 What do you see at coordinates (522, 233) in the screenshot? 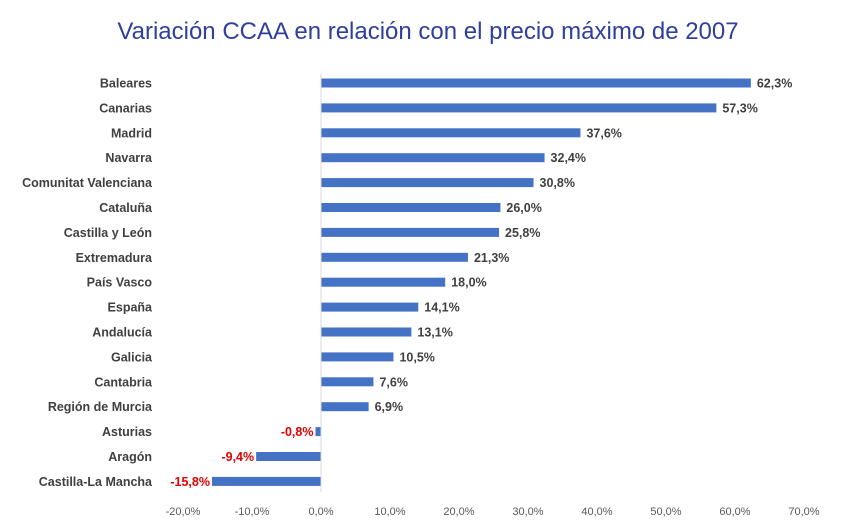
I see `data-label: 25,8%` at bounding box center [522, 233].